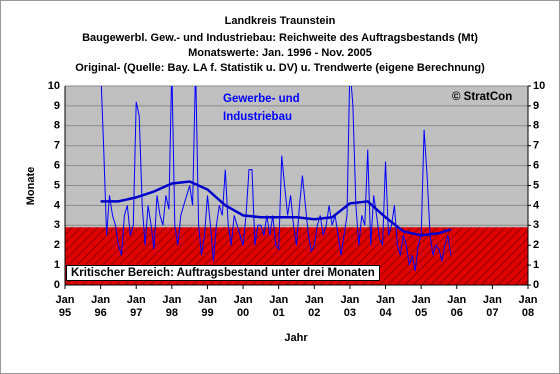  I want to click on y-tick-label: 10, so click(54, 86).